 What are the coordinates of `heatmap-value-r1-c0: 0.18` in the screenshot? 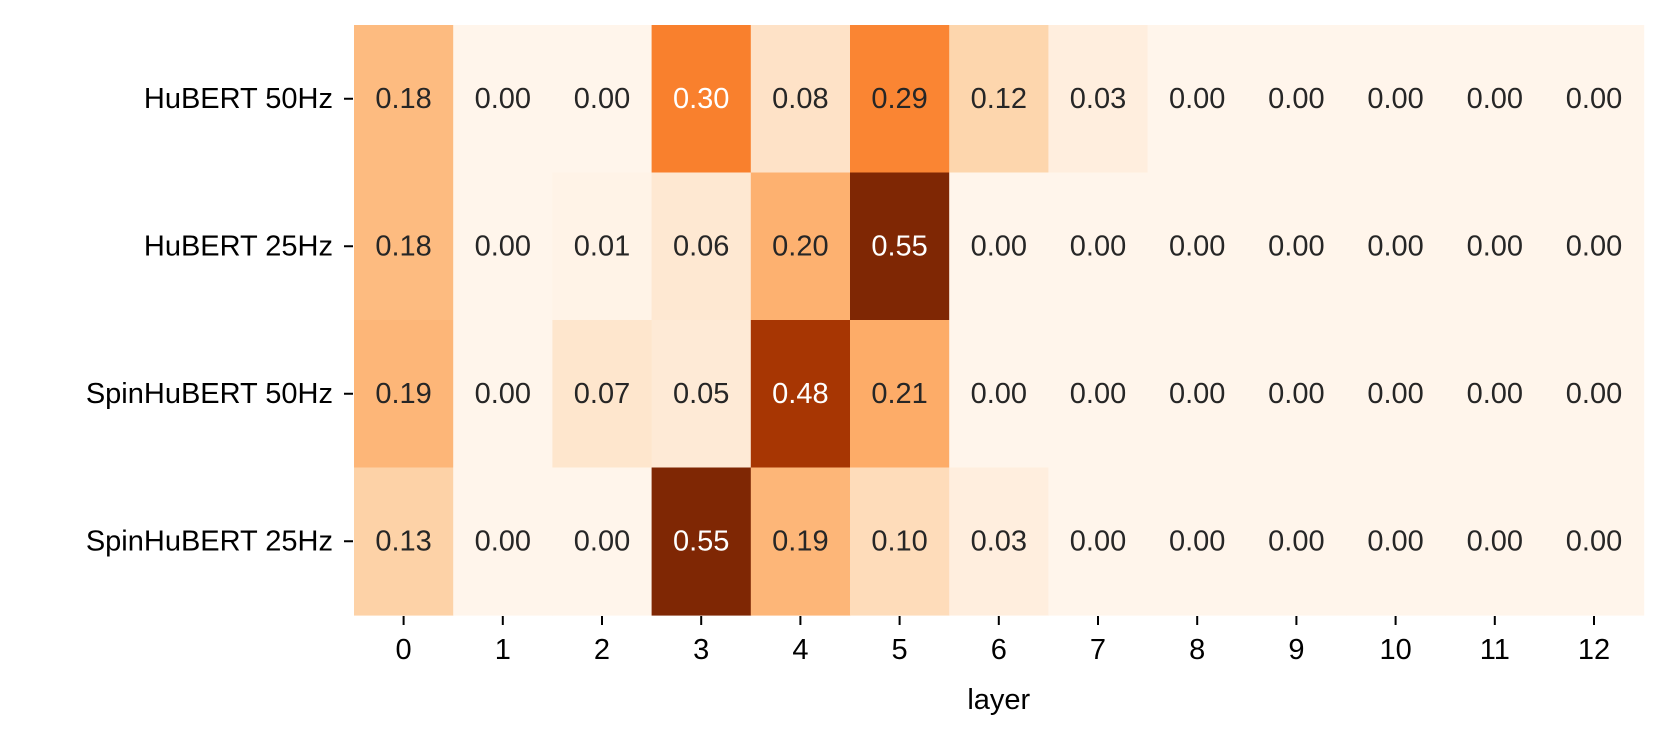 It's located at (403, 246).